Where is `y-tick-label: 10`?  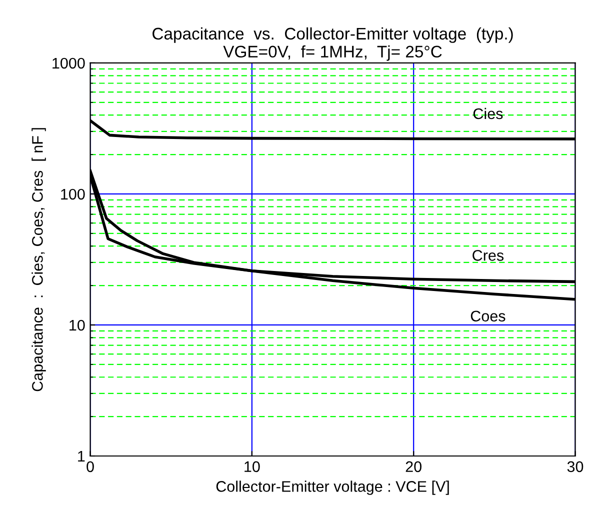
y-tick-label: 10 is located at coordinates (77, 325).